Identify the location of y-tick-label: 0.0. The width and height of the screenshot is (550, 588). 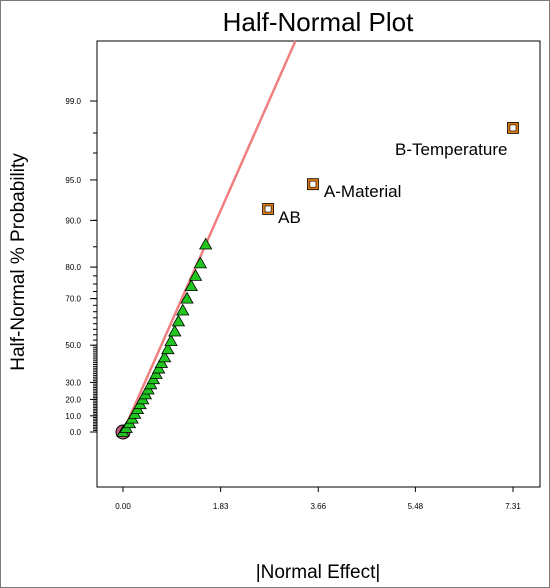
(76, 432).